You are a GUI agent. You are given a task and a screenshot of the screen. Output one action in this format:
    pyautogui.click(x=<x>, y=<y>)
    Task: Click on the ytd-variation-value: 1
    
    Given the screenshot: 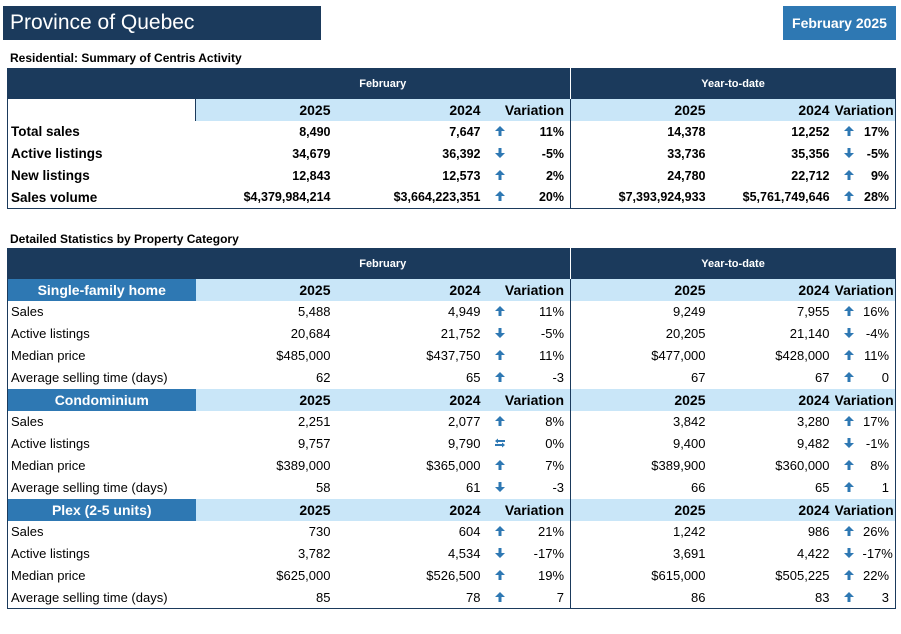 What is the action you would take?
    pyautogui.click(x=885, y=487)
    